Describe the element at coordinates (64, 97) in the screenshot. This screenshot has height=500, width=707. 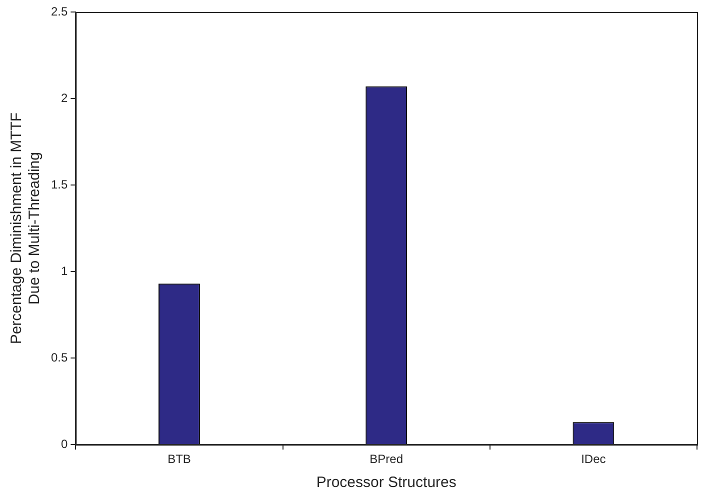
I see `y-tick-label: 2` at that location.